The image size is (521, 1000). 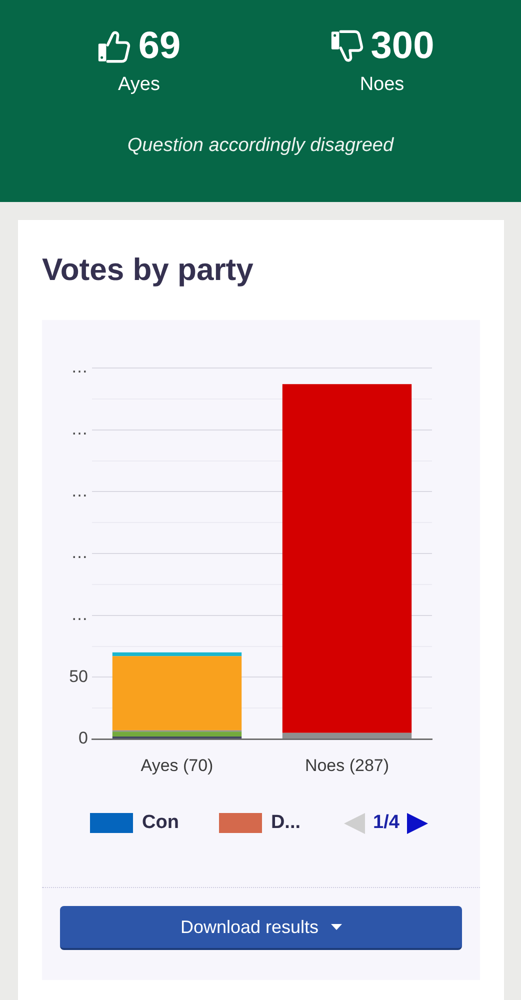 What do you see at coordinates (177, 765) in the screenshot?
I see `x-tick-label: Ayes (70)` at bounding box center [177, 765].